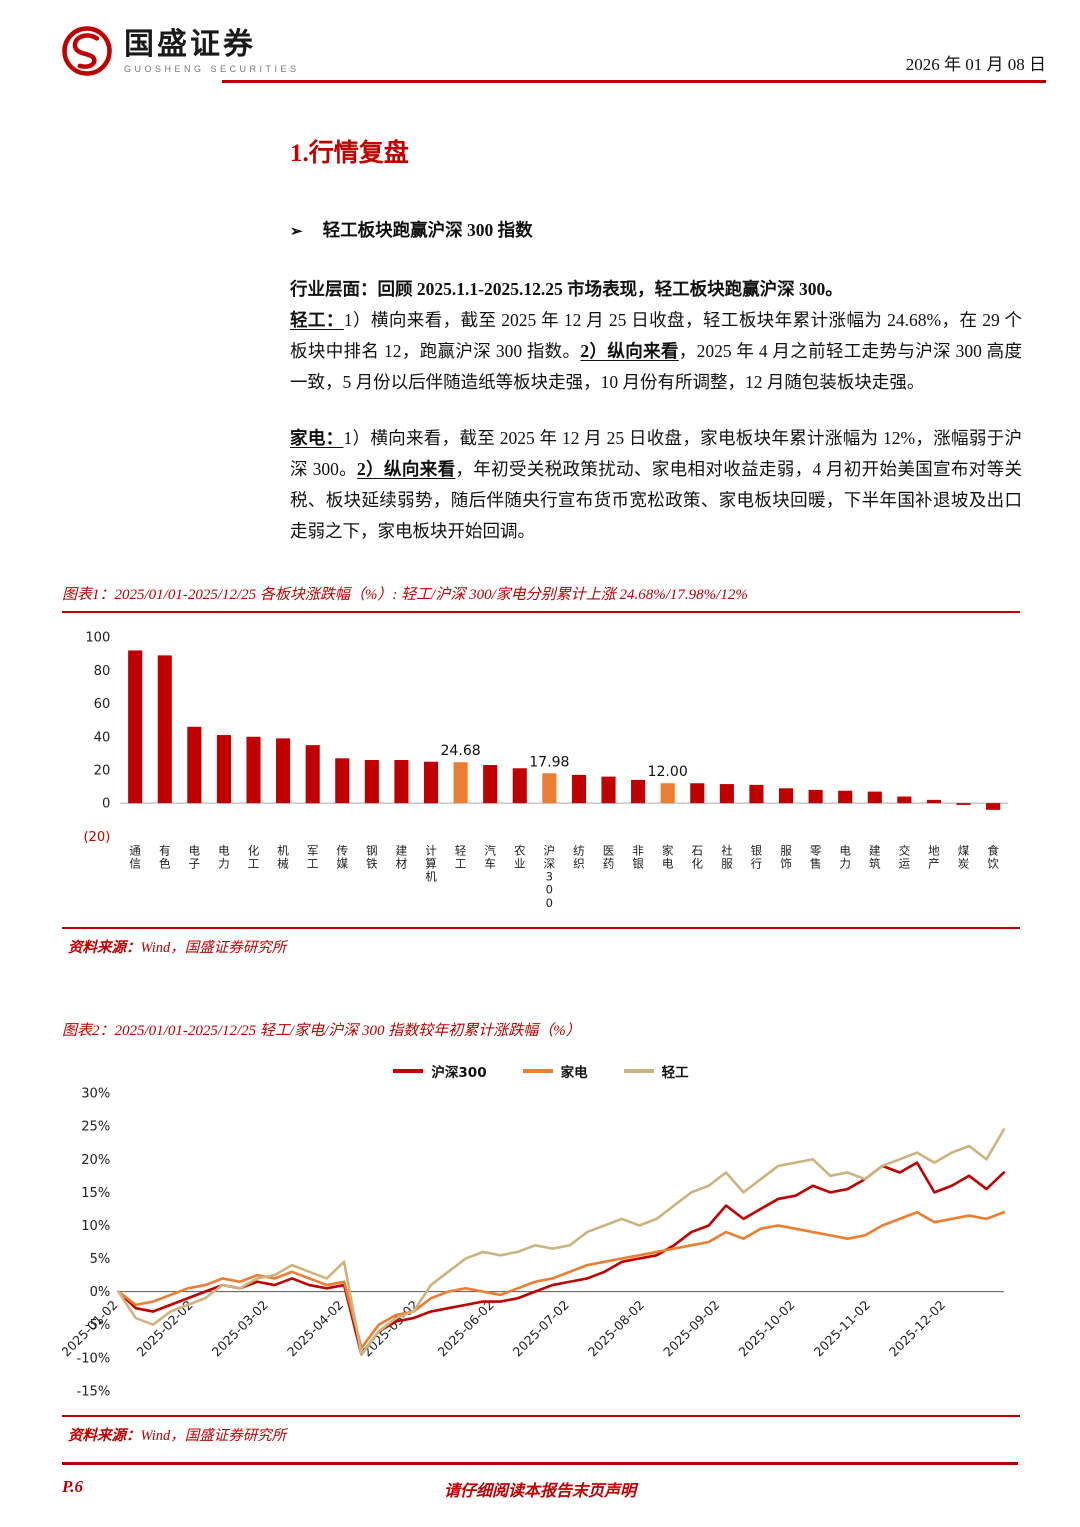 This screenshot has width=1080, height=1527. I want to click on legend-item-light: 轻工, so click(656, 1071).